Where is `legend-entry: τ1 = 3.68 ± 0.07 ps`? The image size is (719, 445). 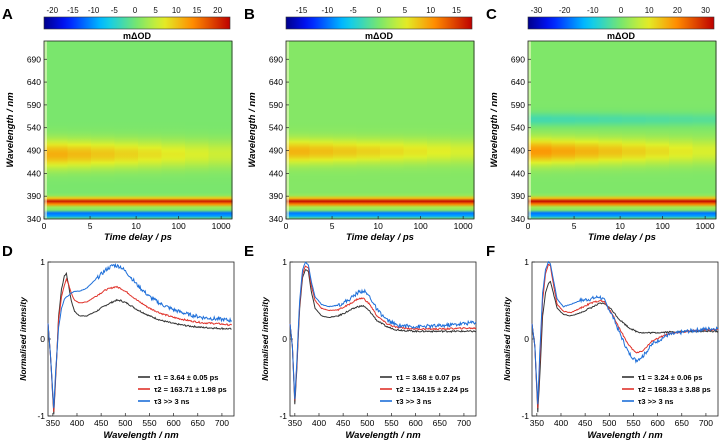
legend-entry: τ1 = 3.68 ± 0.07 ps is located at coordinates (428, 377).